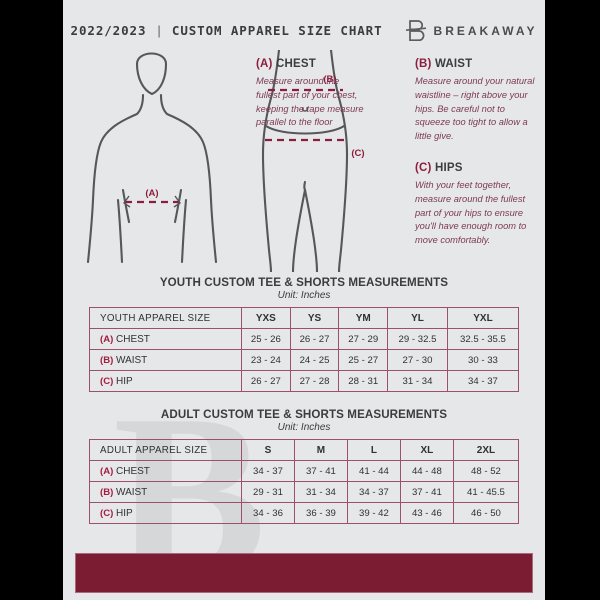 The height and width of the screenshot is (600, 600). I want to click on adult-size-col-1: M, so click(320, 450).